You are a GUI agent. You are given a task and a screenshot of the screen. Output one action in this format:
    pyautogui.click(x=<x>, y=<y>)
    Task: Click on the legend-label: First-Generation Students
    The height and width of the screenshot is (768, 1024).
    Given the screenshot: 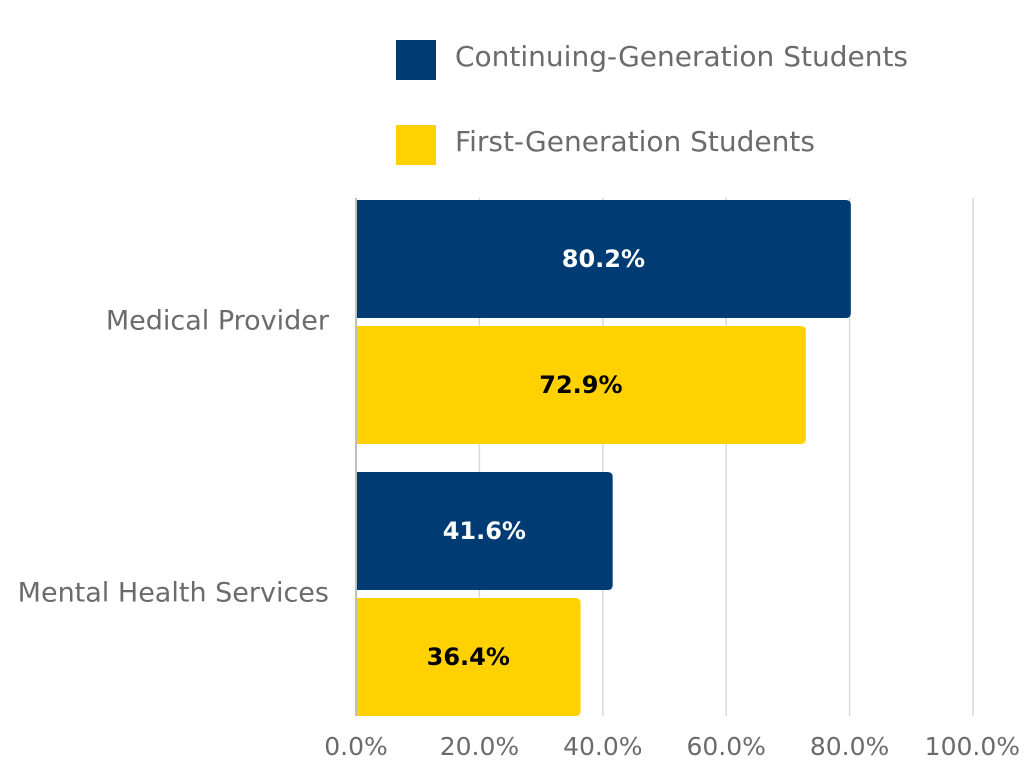 What is the action you would take?
    pyautogui.click(x=635, y=141)
    